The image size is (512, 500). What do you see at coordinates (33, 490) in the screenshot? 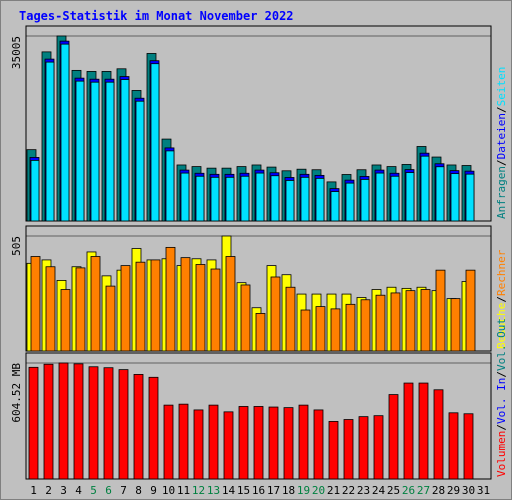
I see `day-label-1: 1` at bounding box center [33, 490].